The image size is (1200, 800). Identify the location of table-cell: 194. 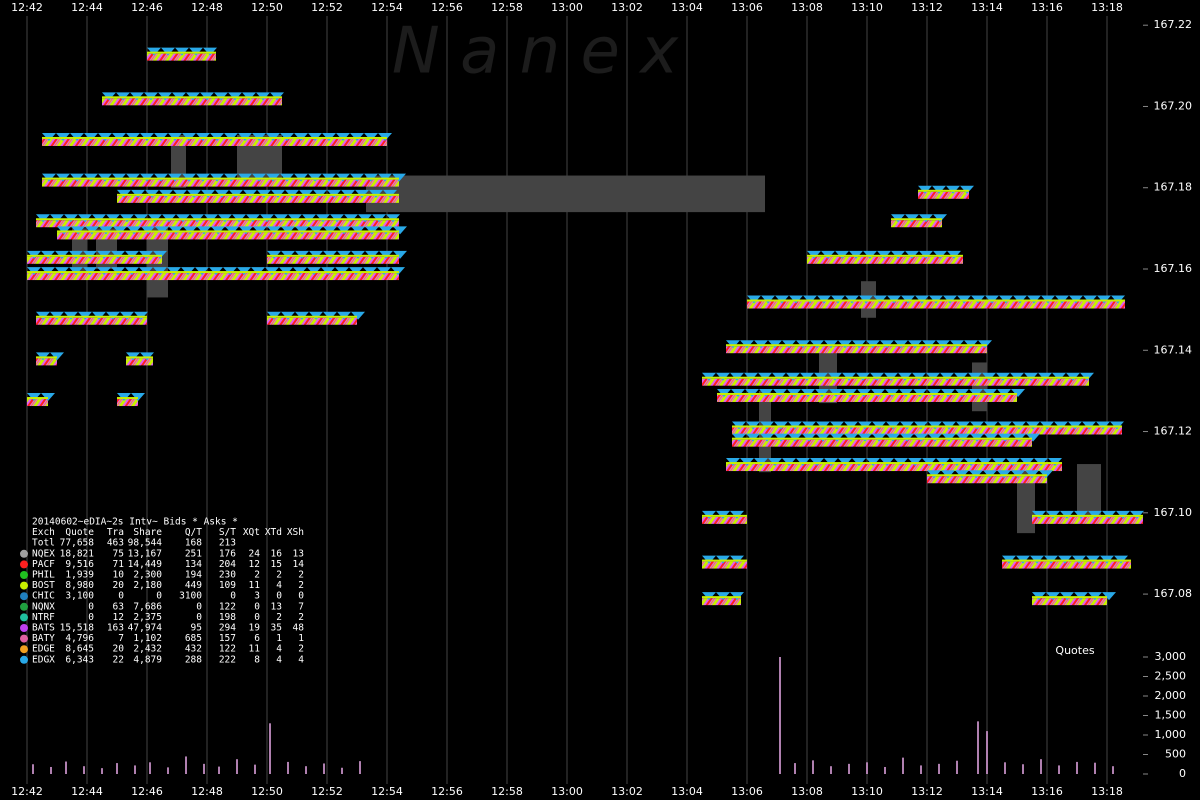
(193, 575).